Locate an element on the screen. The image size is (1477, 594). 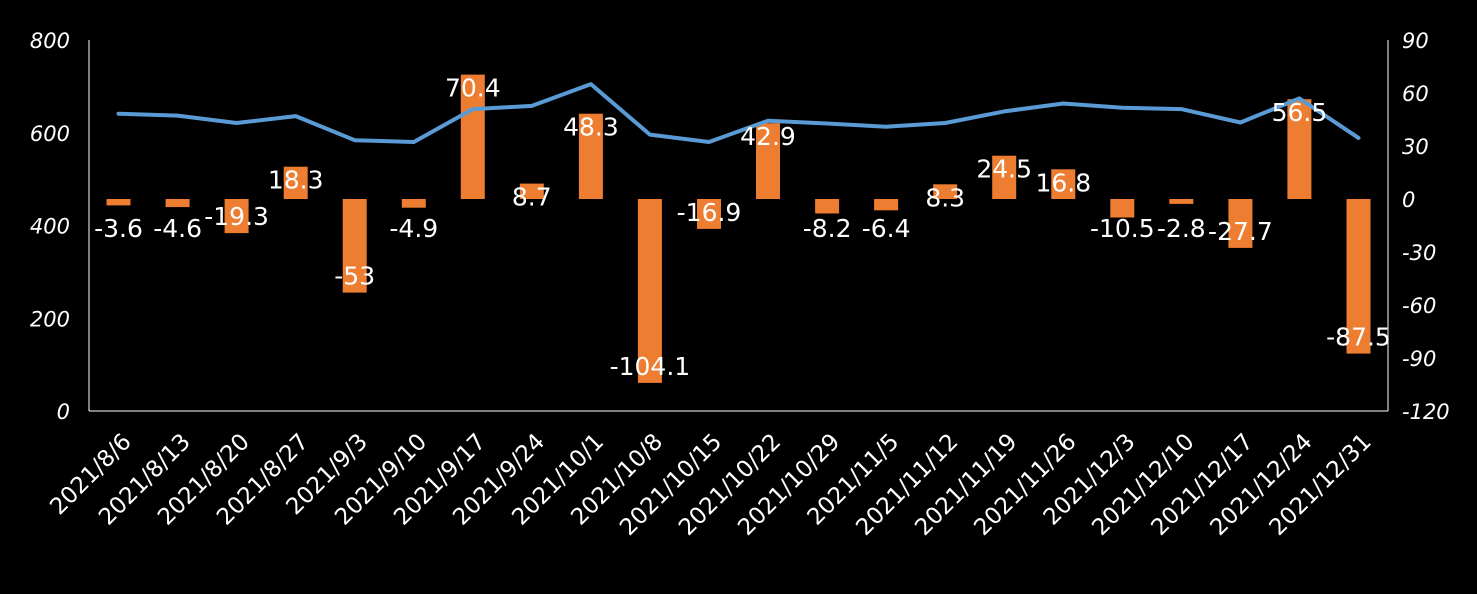
y-left-tick-label: 400 is located at coordinates (50, 227).